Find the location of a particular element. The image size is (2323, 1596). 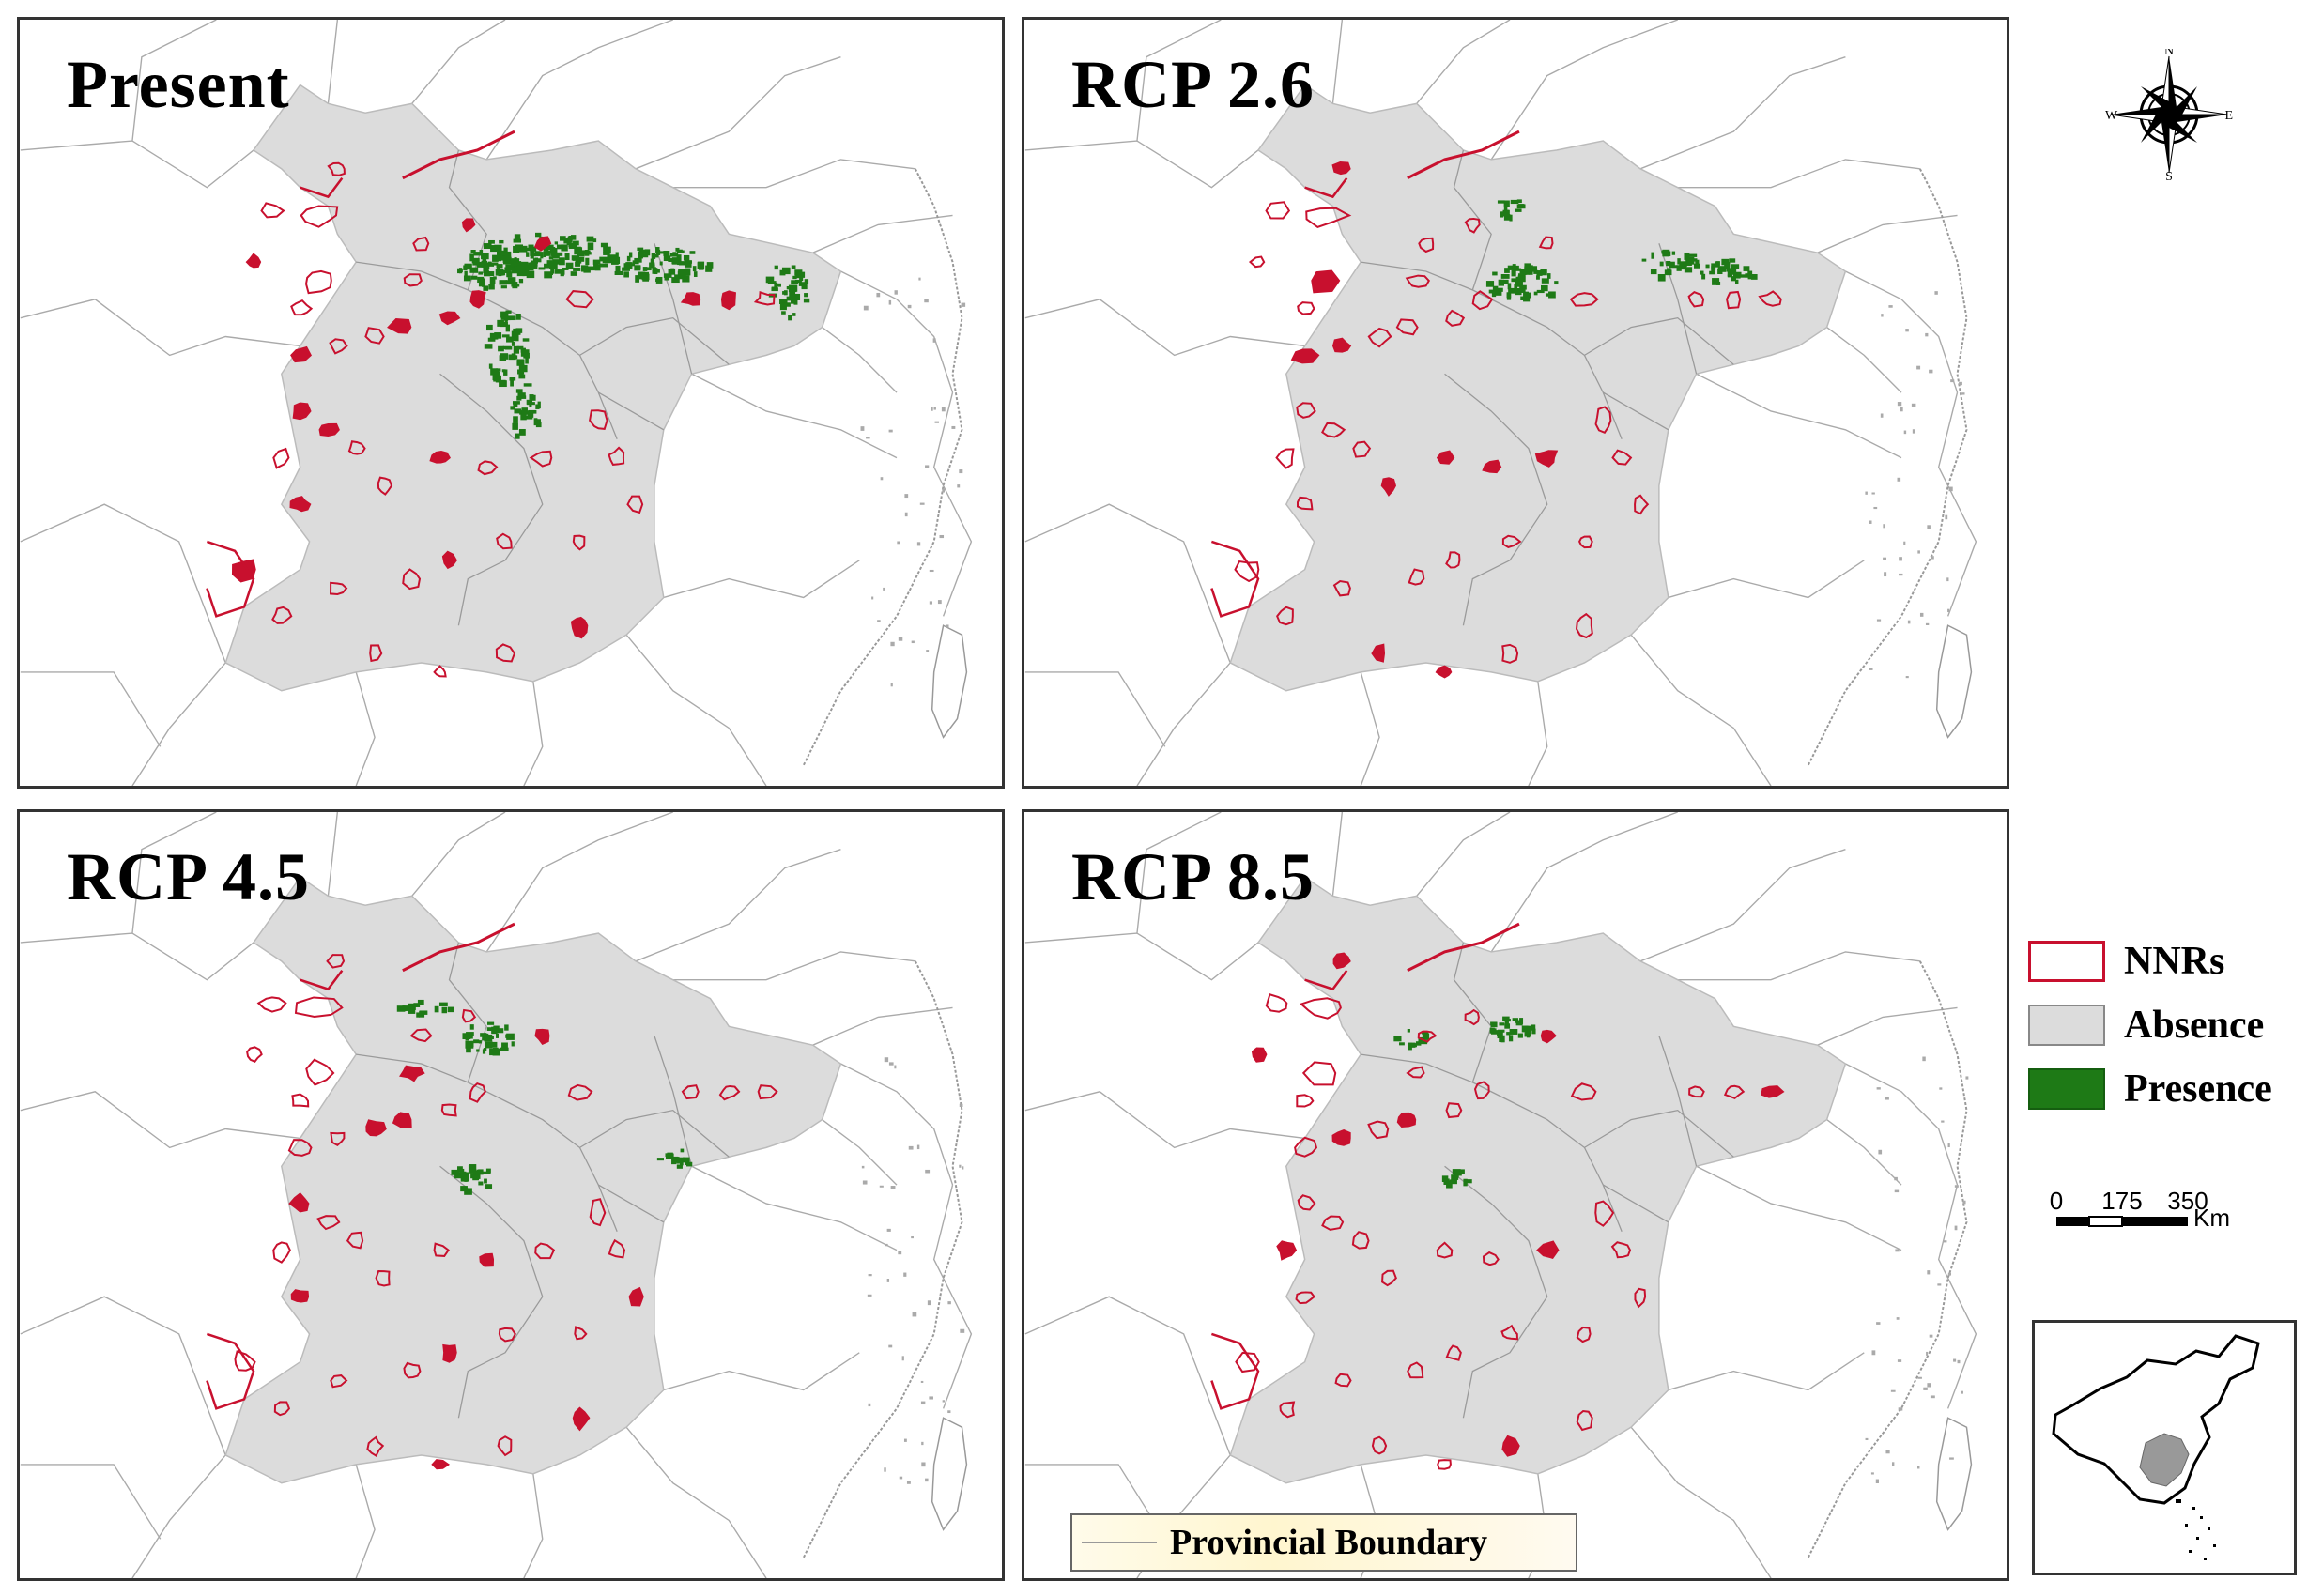

legend-label-absence: Absence is located at coordinates (2194, 1025).